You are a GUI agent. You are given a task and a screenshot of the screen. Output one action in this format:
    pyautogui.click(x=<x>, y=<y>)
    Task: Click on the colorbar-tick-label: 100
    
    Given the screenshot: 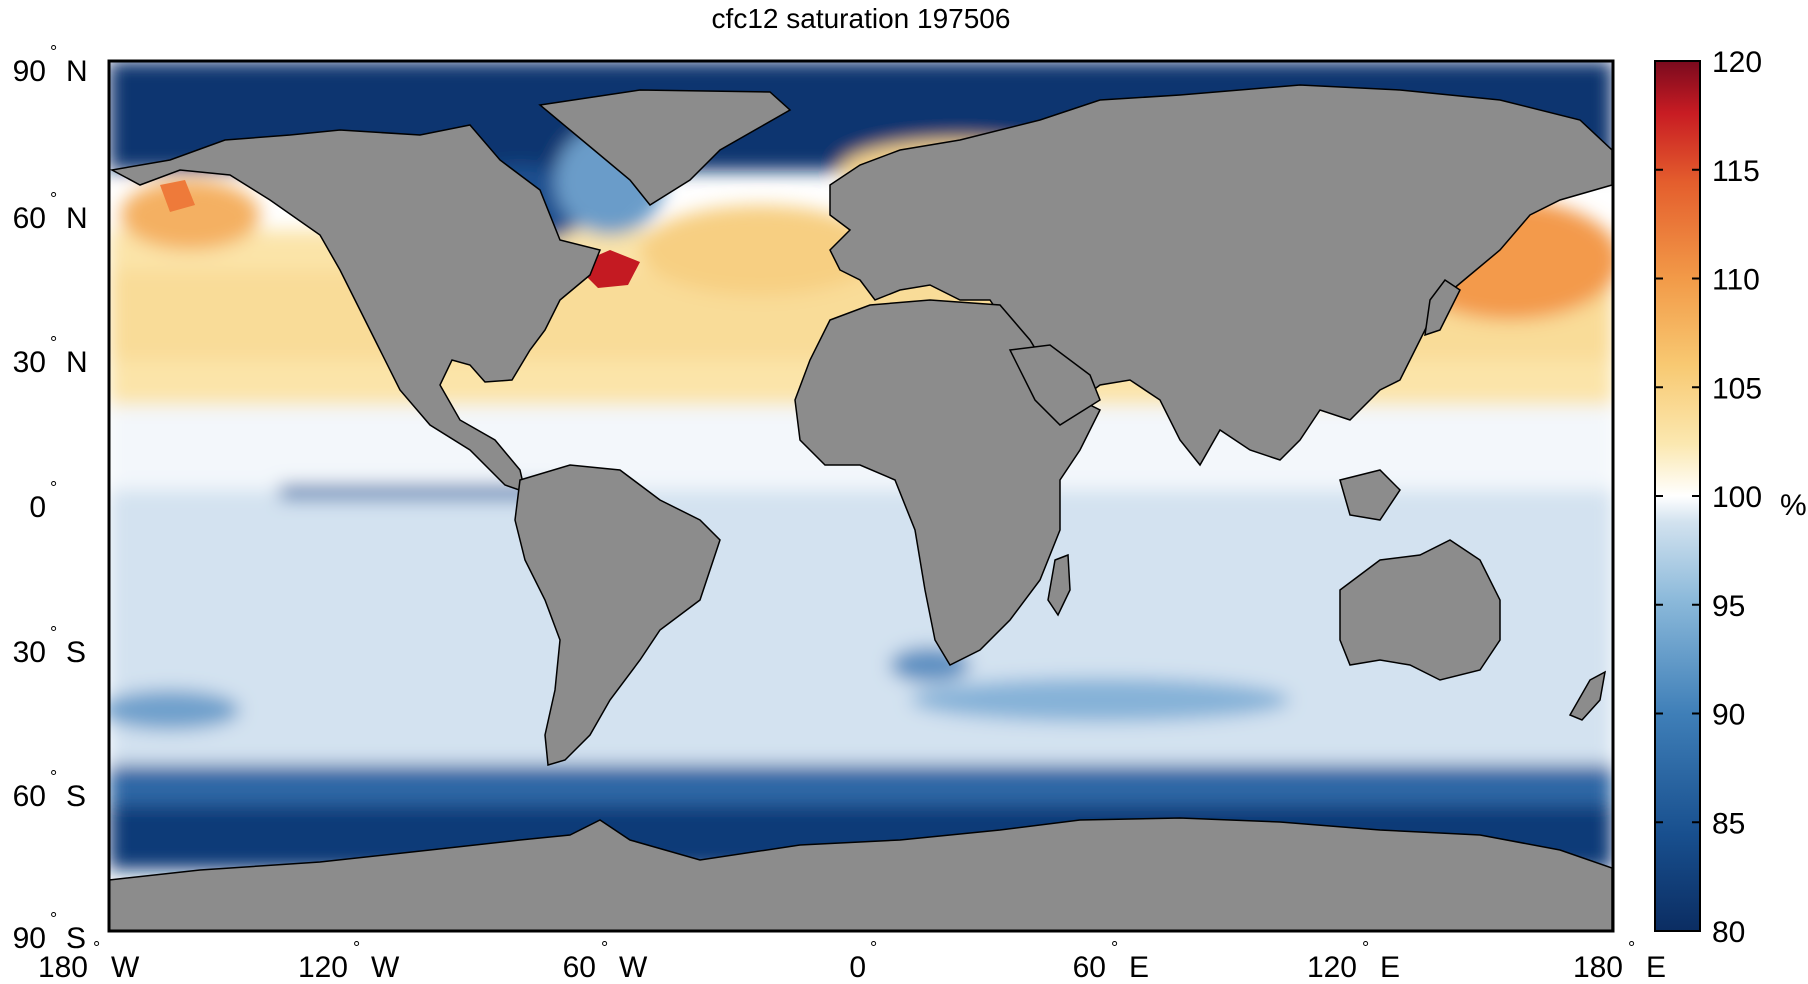 What is the action you would take?
    pyautogui.click(x=1737, y=497)
    